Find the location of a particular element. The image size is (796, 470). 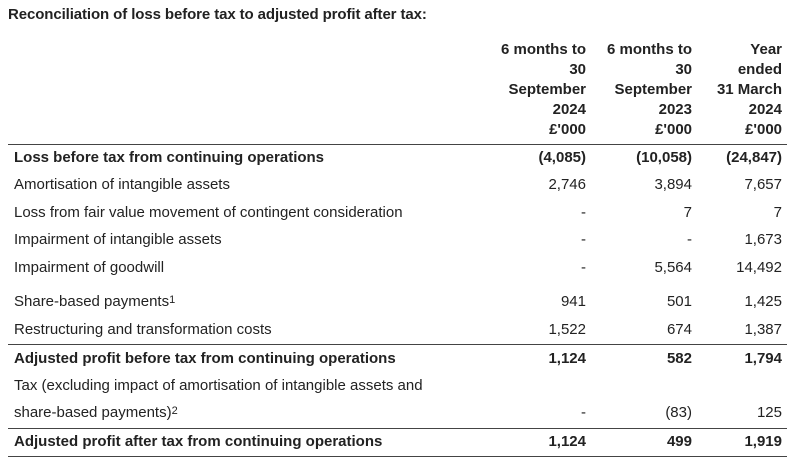

cell-value: 1,425 is located at coordinates (763, 301).